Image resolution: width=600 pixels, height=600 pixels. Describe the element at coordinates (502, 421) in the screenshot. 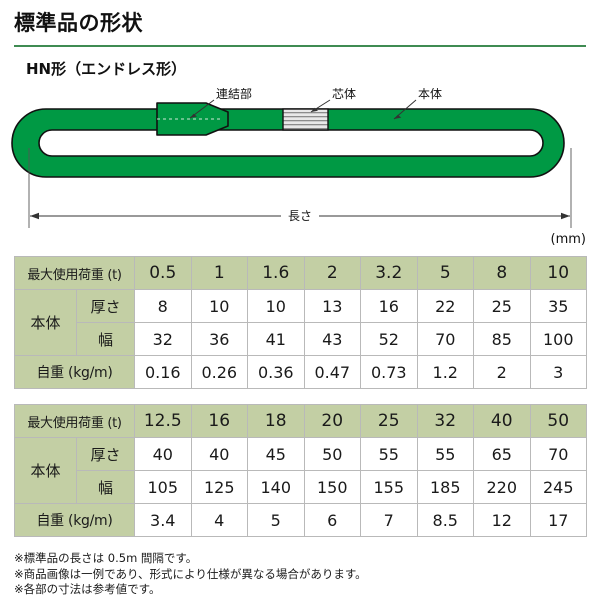

I see `header-value: 40` at that location.